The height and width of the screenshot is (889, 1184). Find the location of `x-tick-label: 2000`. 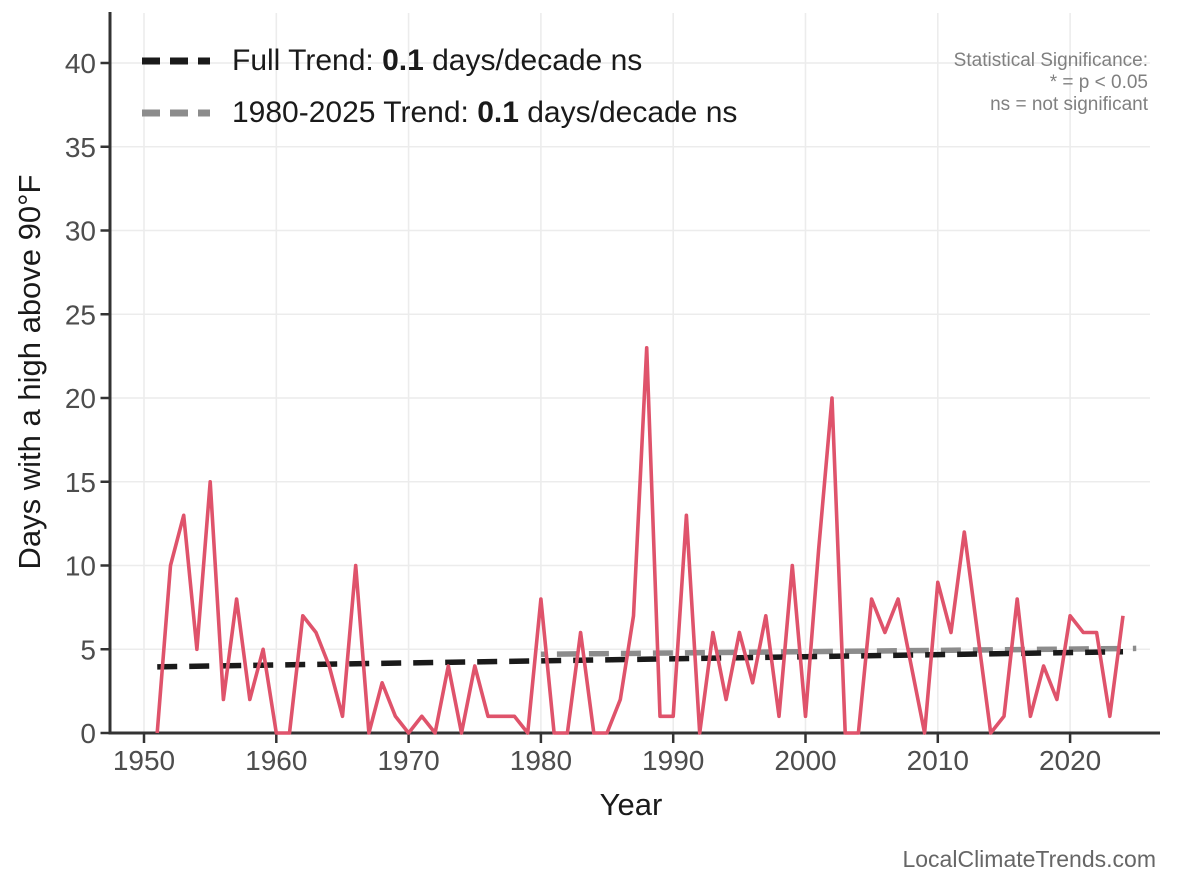

x-tick-label: 2000 is located at coordinates (805, 760).